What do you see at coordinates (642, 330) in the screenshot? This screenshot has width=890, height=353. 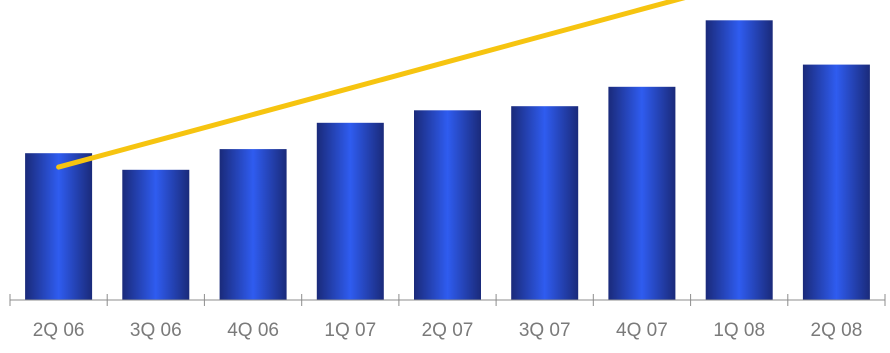 I see `x-tick-label: 4Q 07` at bounding box center [642, 330].